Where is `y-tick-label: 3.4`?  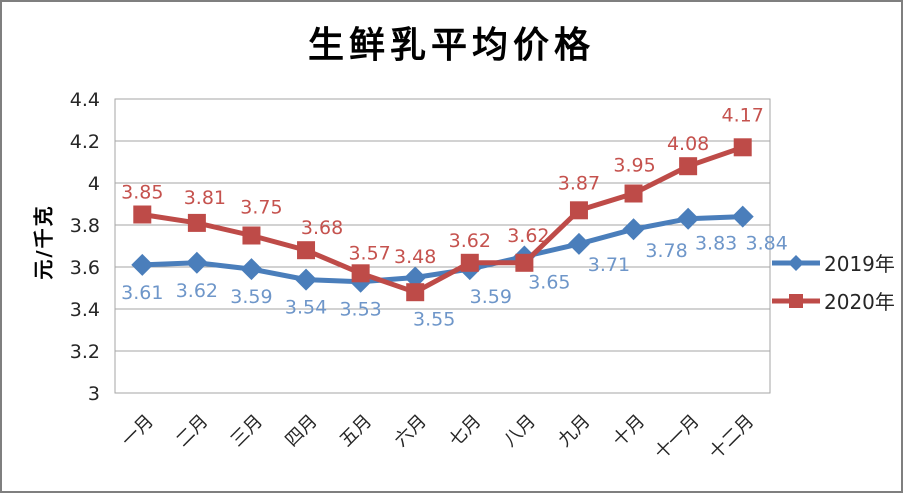
y-tick-label: 3.4 is located at coordinates (85, 310).